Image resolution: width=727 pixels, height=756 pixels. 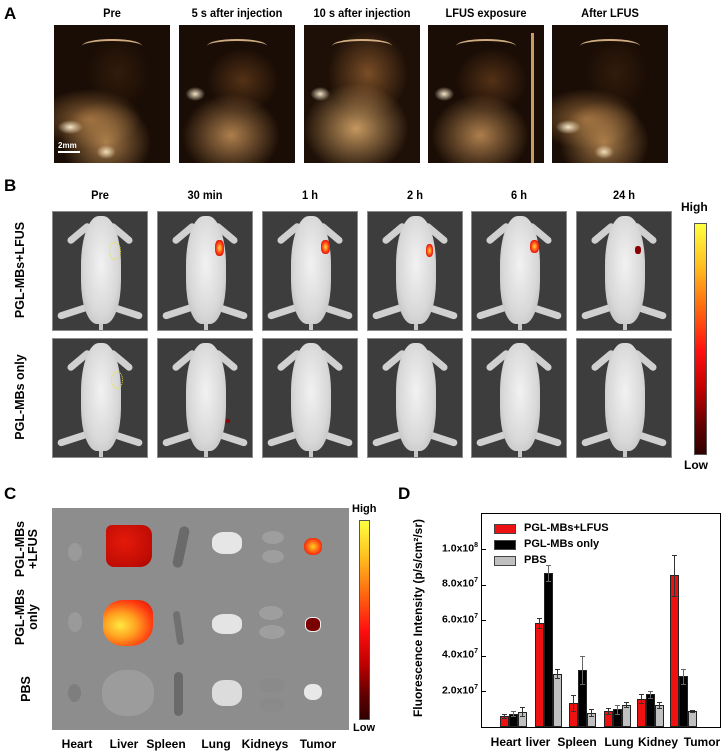 I want to click on panel-b-col-title: 1 h, so click(x=310, y=195).